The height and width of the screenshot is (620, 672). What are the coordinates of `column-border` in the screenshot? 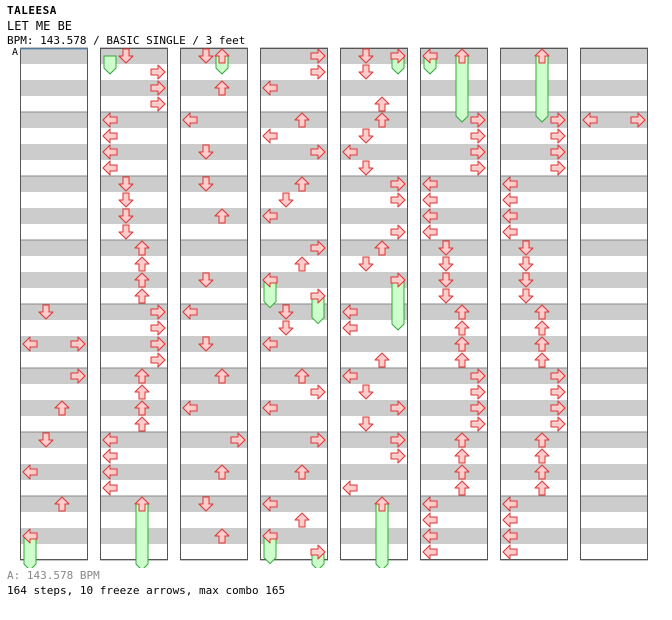 It's located at (214, 304).